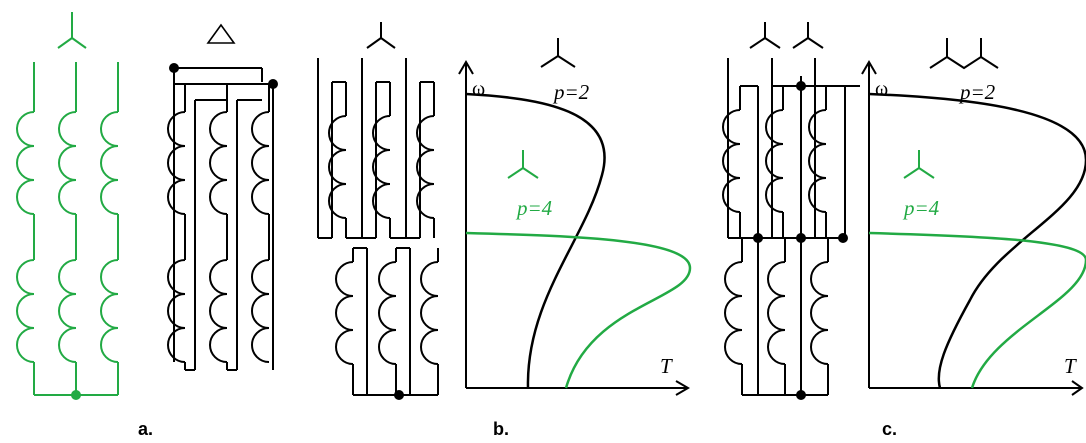 The image size is (1086, 443). Describe the element at coordinates (558, 53) in the screenshot. I see `graph-b-star-p2` at that location.